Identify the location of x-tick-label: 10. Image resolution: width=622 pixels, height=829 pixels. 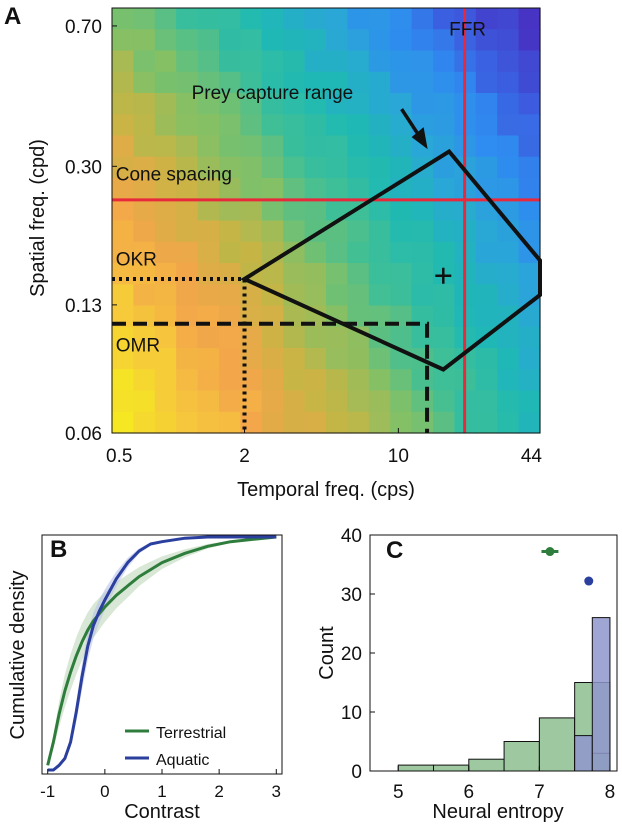
(398, 456).